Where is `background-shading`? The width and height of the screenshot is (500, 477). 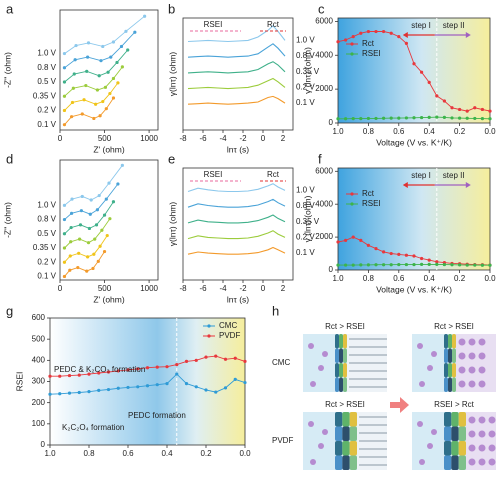 background-shading is located at coordinates (147, 381).